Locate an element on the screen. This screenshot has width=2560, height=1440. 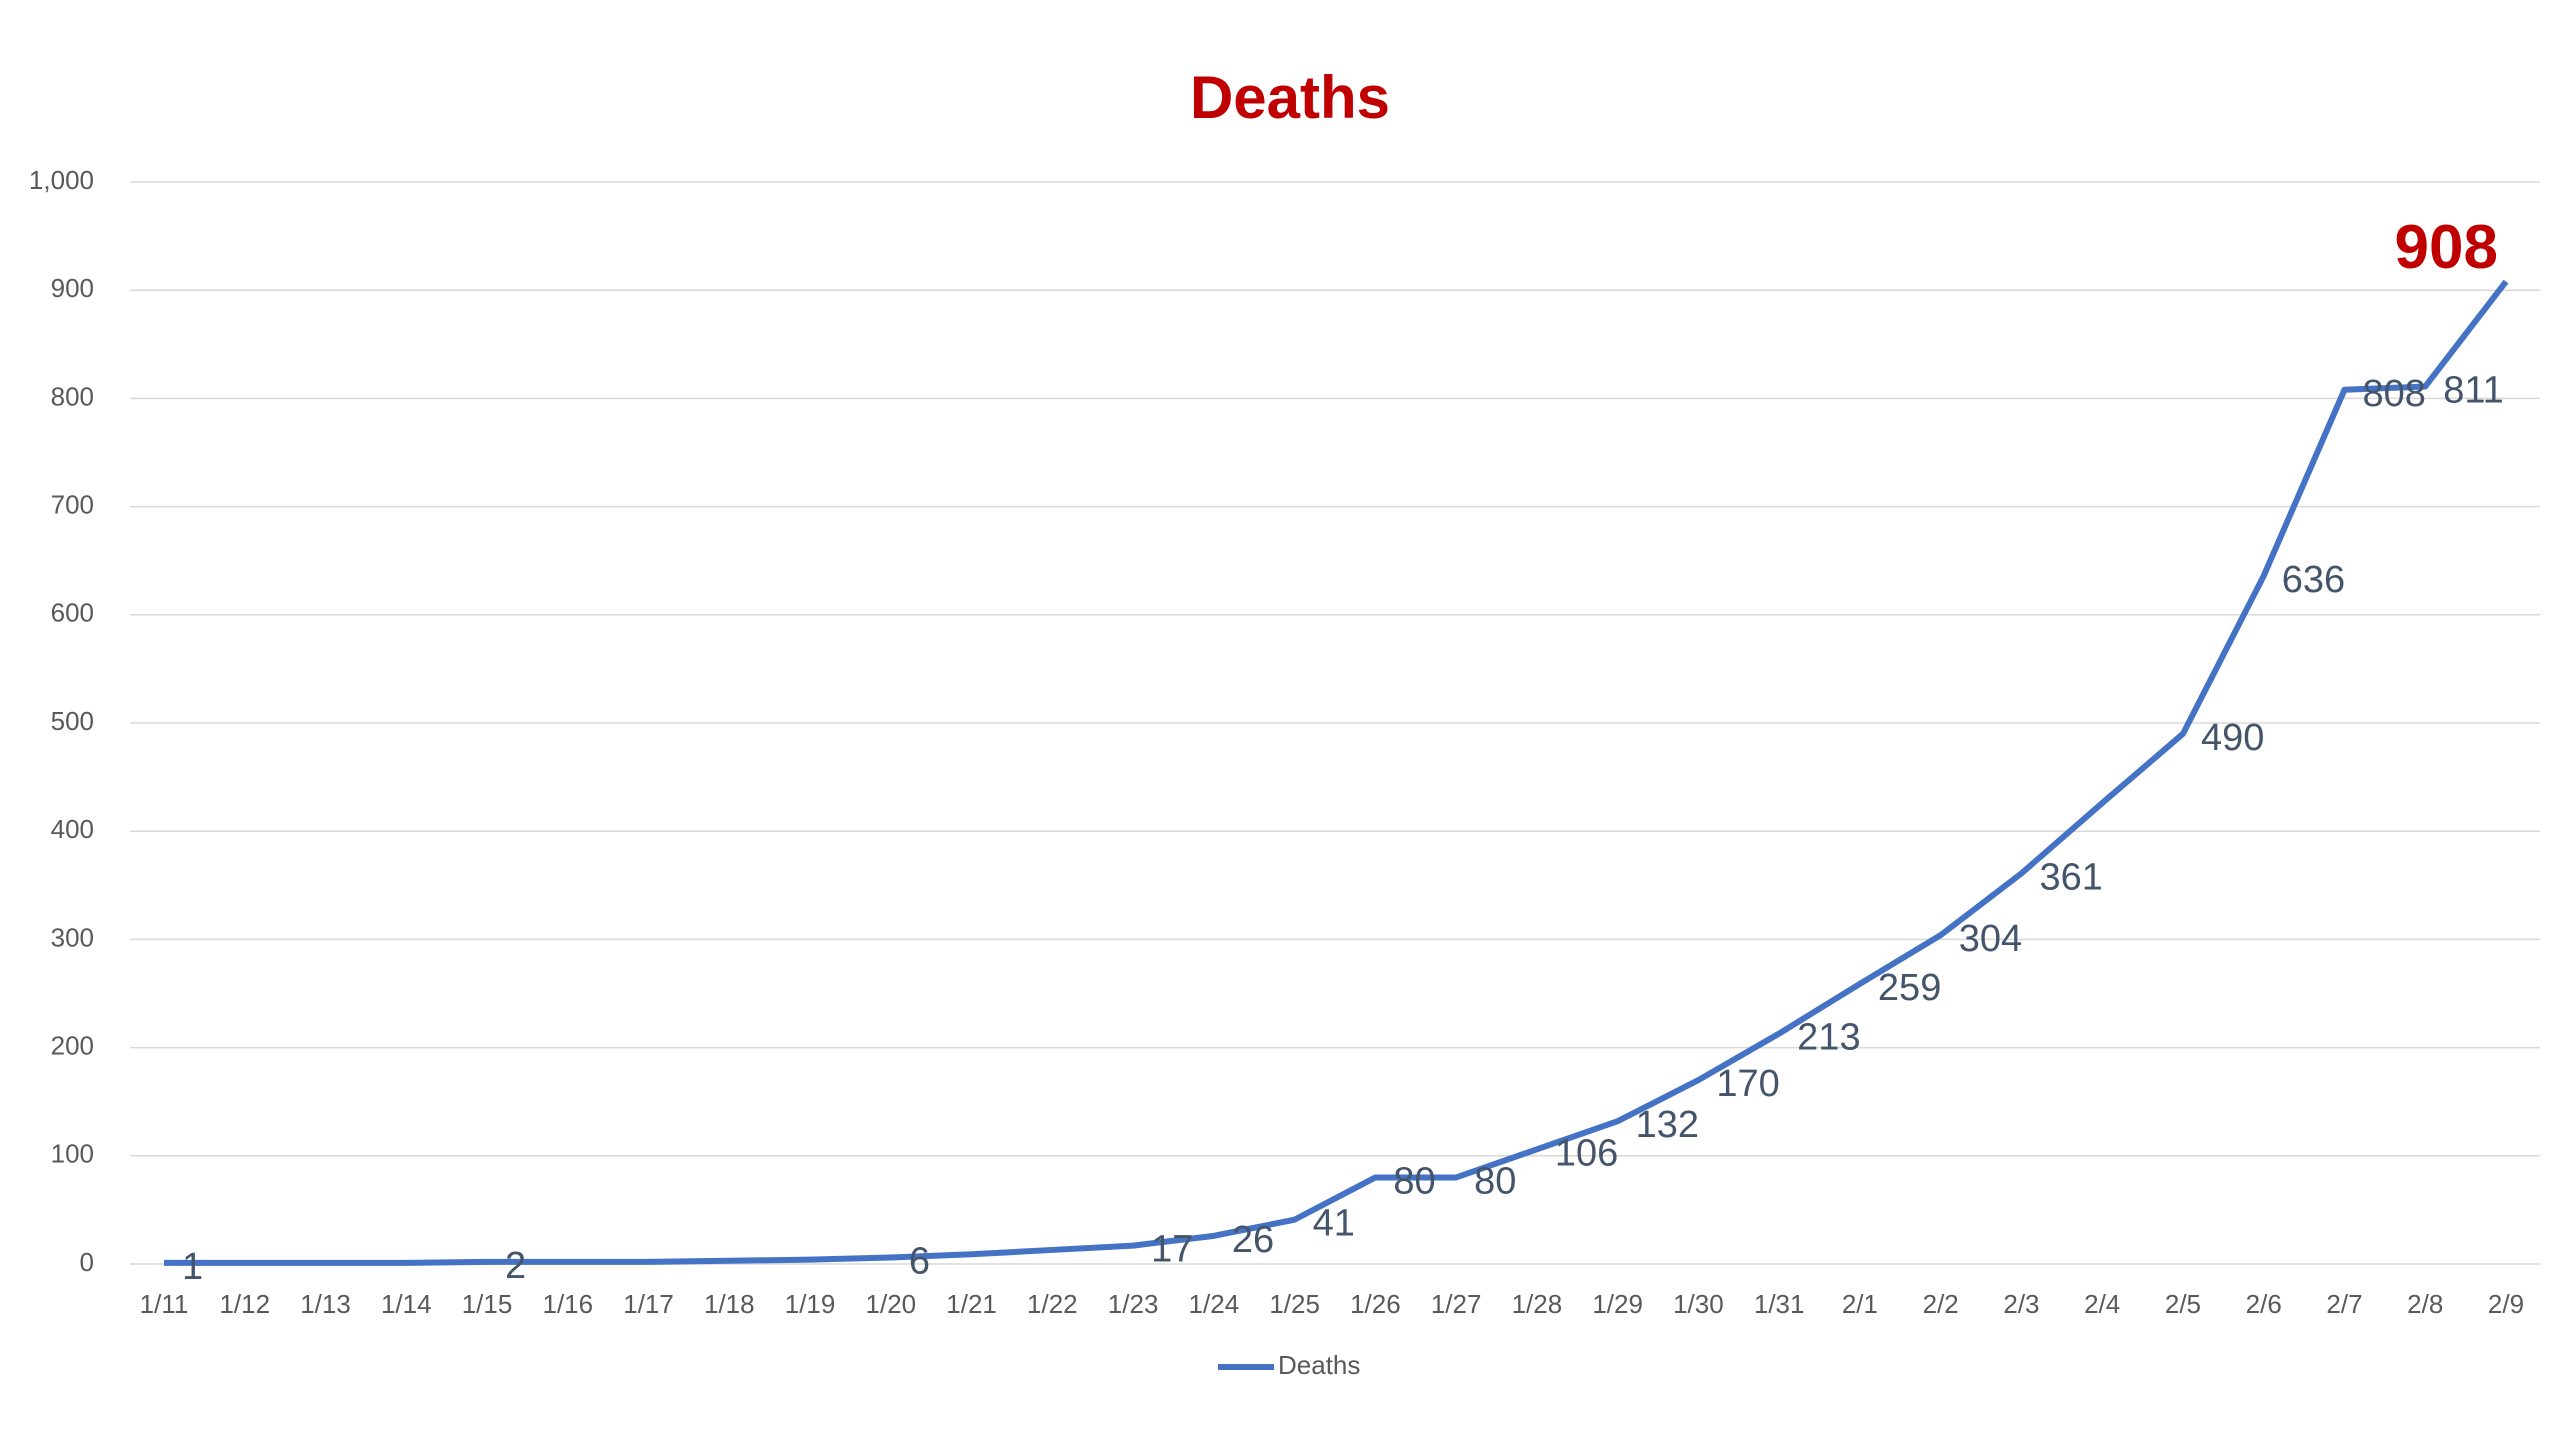
x-tick-label: 1/13 is located at coordinates (325, 1304).